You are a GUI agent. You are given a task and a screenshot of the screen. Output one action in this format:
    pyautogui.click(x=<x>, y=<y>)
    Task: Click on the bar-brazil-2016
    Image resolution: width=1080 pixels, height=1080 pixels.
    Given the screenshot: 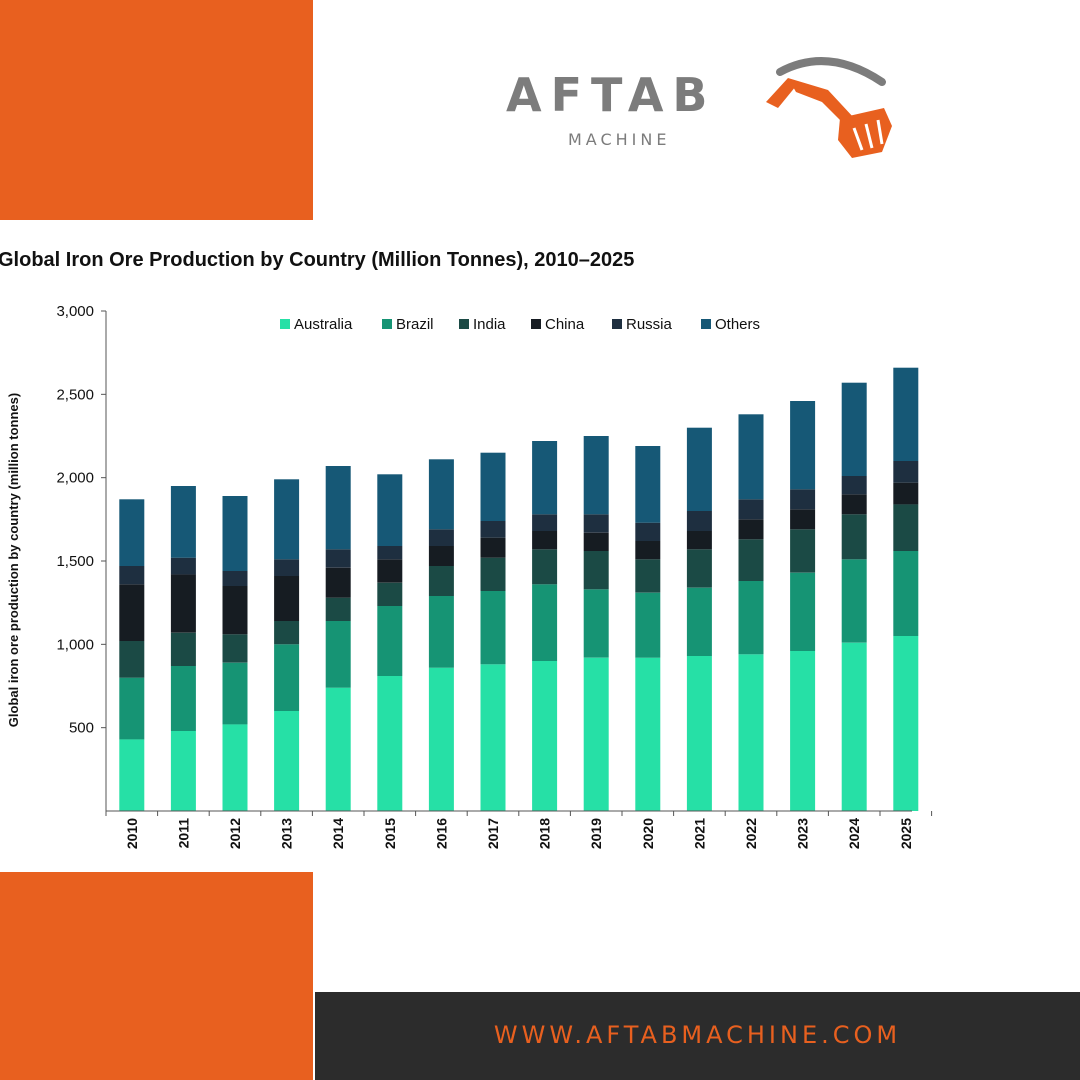 What is the action you would take?
    pyautogui.click(x=441, y=632)
    